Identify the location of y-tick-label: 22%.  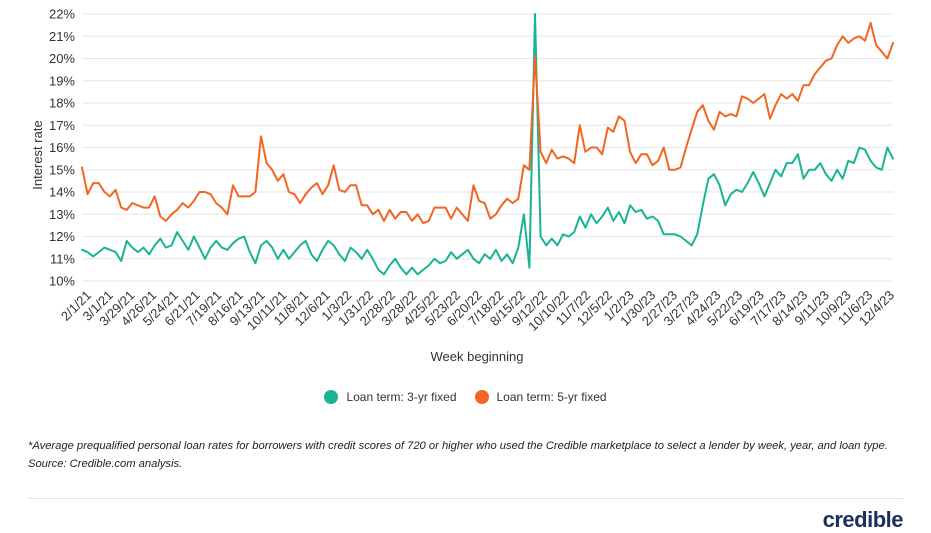
(62, 14).